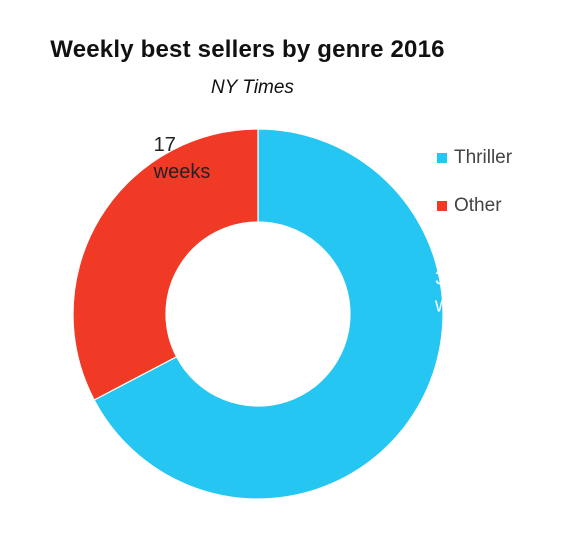  What do you see at coordinates (252, 87) in the screenshot?
I see `chart-subtitle: NY Times` at bounding box center [252, 87].